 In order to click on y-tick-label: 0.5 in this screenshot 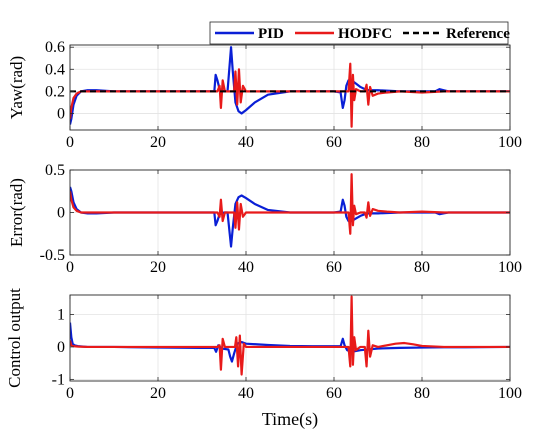, I will do `click(55, 170)`.